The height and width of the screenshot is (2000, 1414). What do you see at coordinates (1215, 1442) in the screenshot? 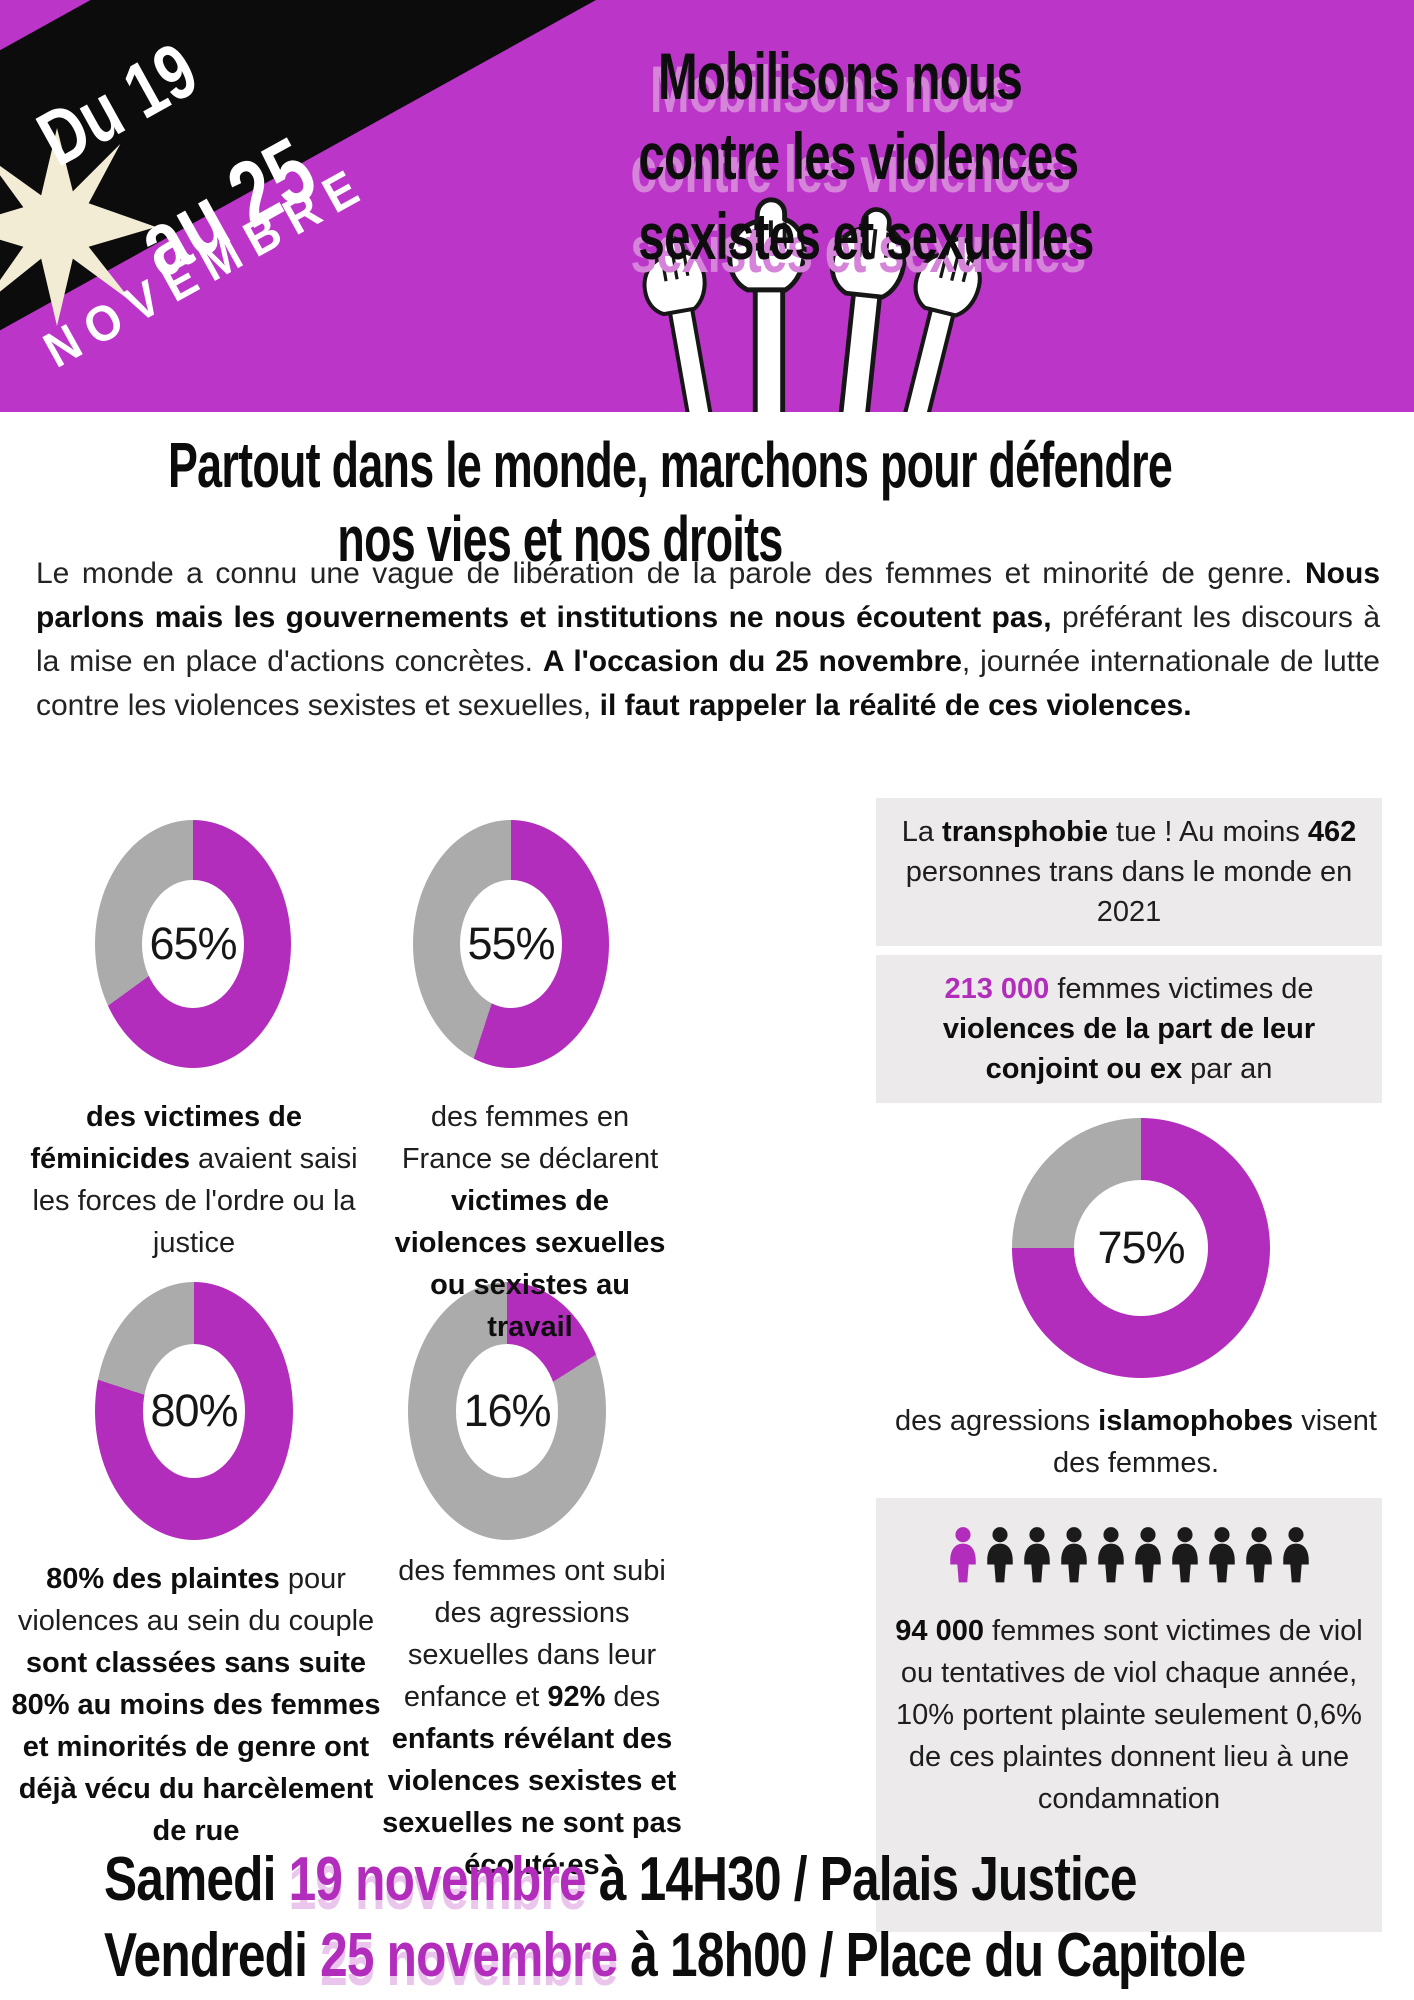
I see `caption-segment: visent des femmes.` at bounding box center [1215, 1442].